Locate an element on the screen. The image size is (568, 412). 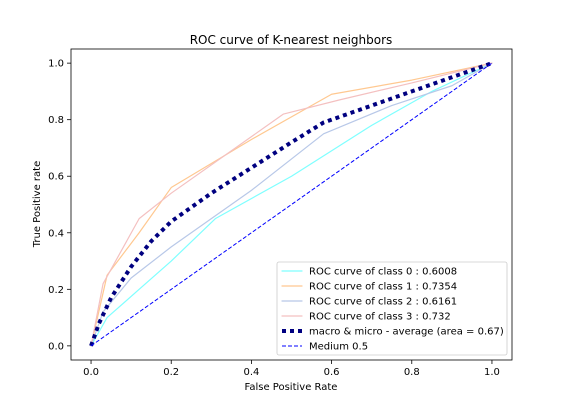
legend-label-2: ROC curve of class 2 : 0.6161 is located at coordinates (383, 302).